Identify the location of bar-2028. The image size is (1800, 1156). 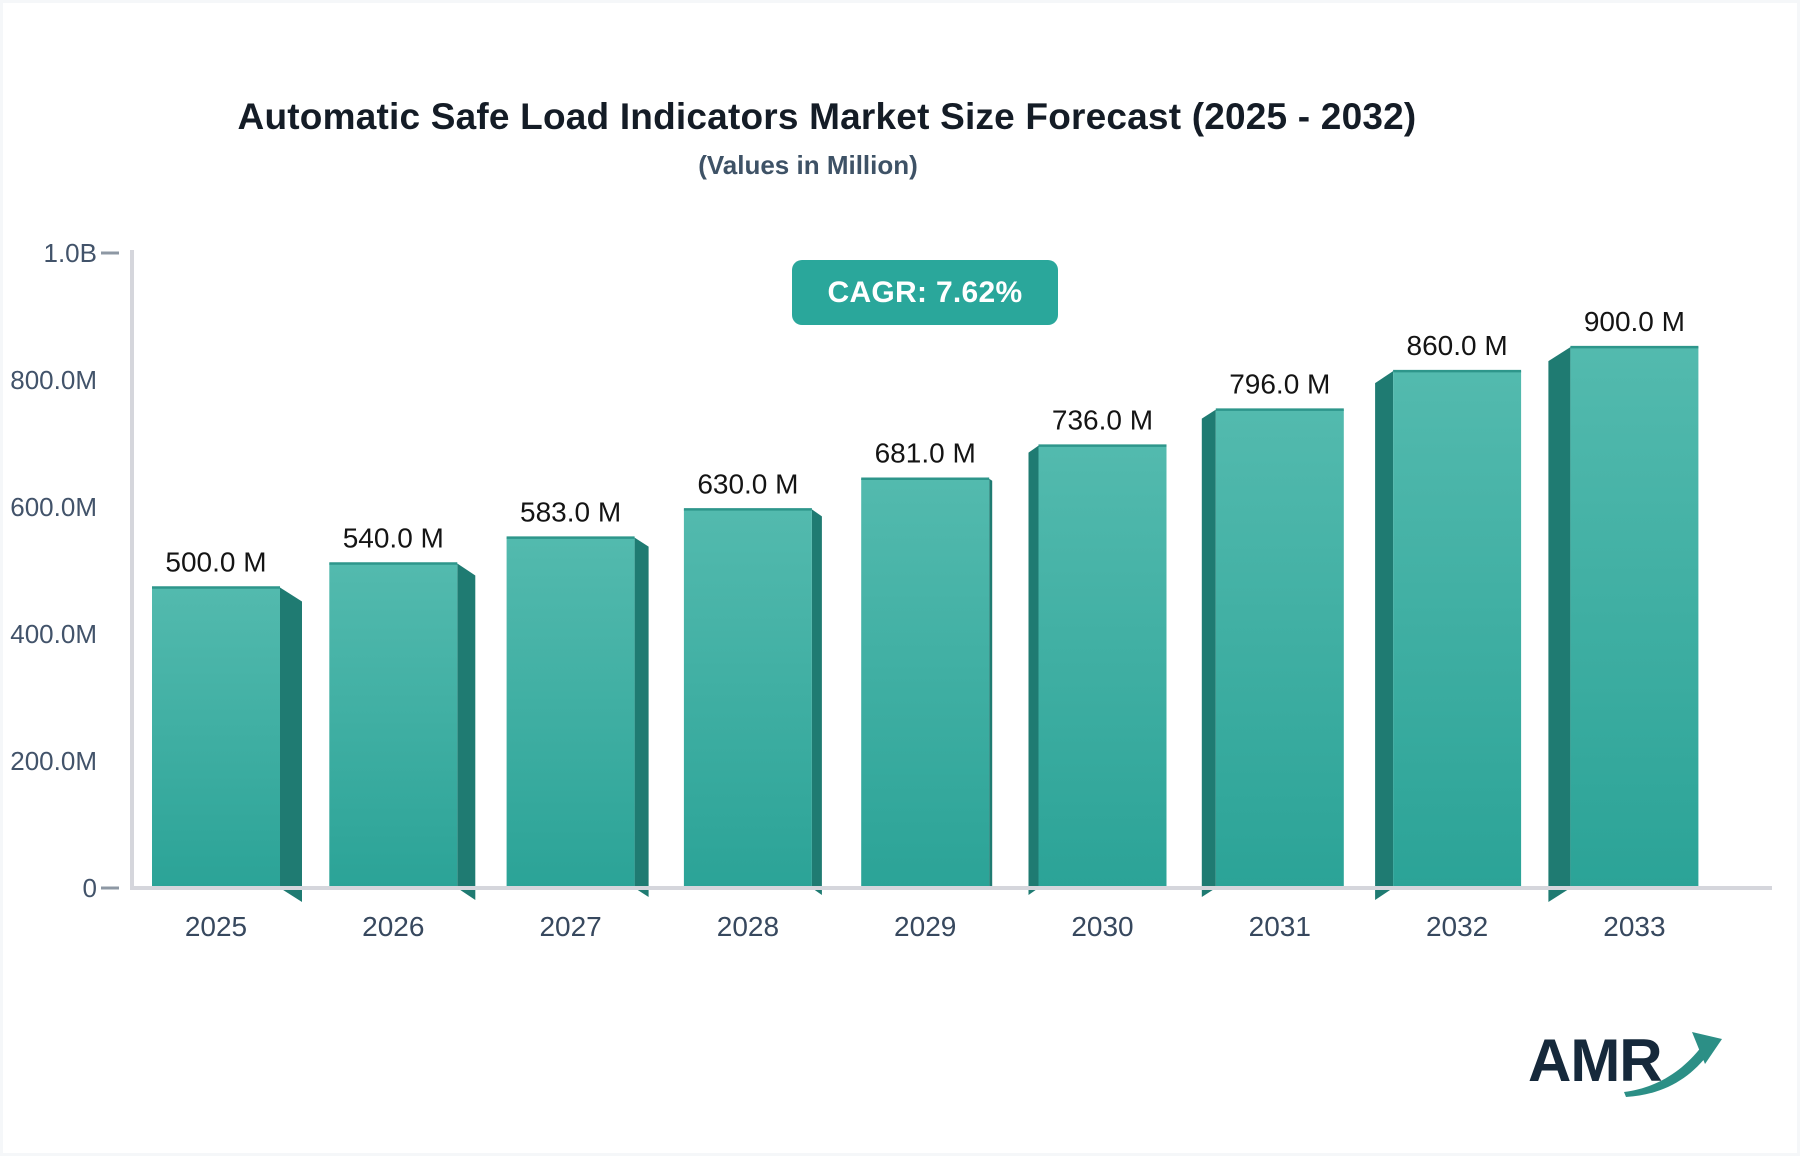
(752, 701).